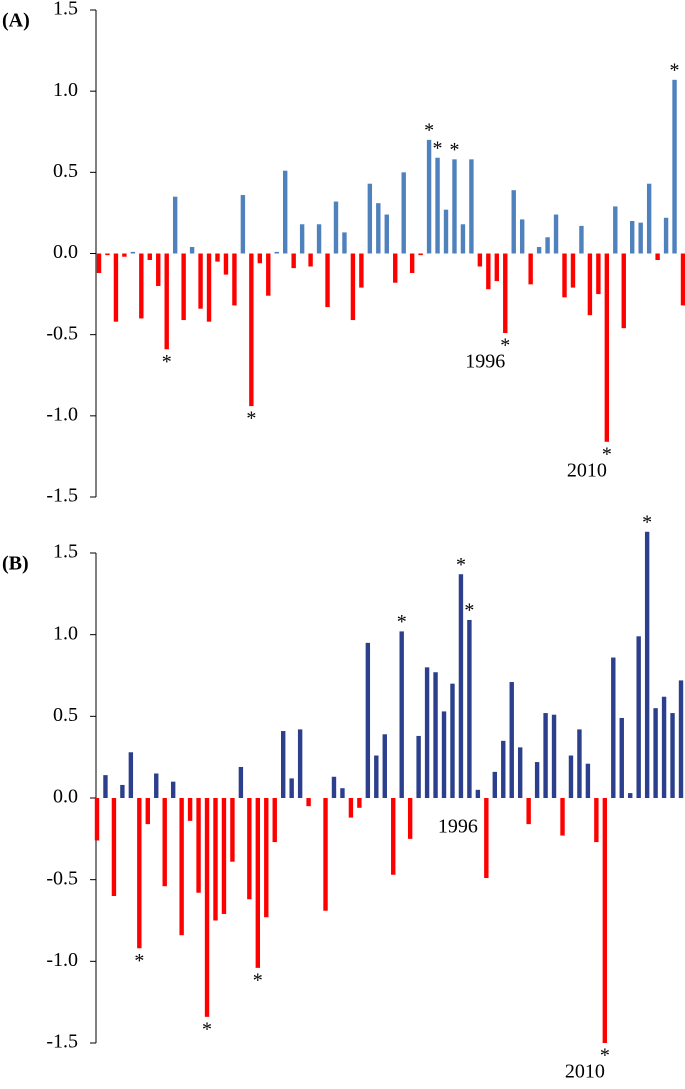 This screenshot has width=685, height=1089. Describe the element at coordinates (16, 21) in the screenshot. I see `panel-label: (A)` at that location.